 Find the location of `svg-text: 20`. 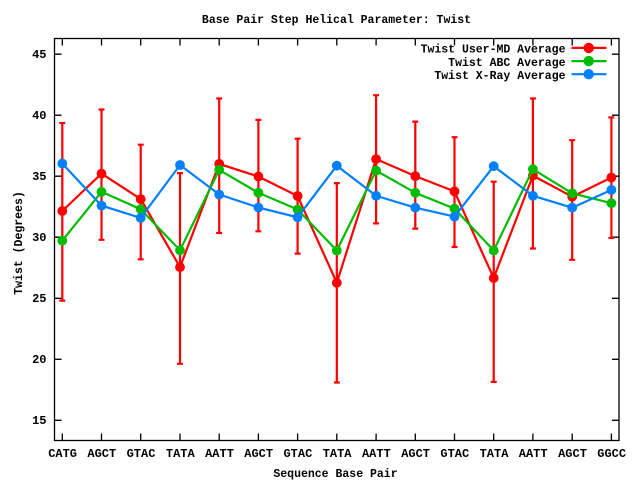

svg-text: 20 is located at coordinates (39, 360).